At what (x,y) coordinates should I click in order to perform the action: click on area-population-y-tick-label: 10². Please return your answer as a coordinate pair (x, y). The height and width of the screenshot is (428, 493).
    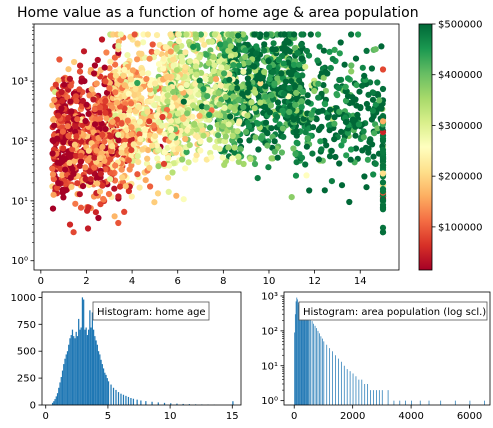
    Looking at the image, I should click on (269, 331).